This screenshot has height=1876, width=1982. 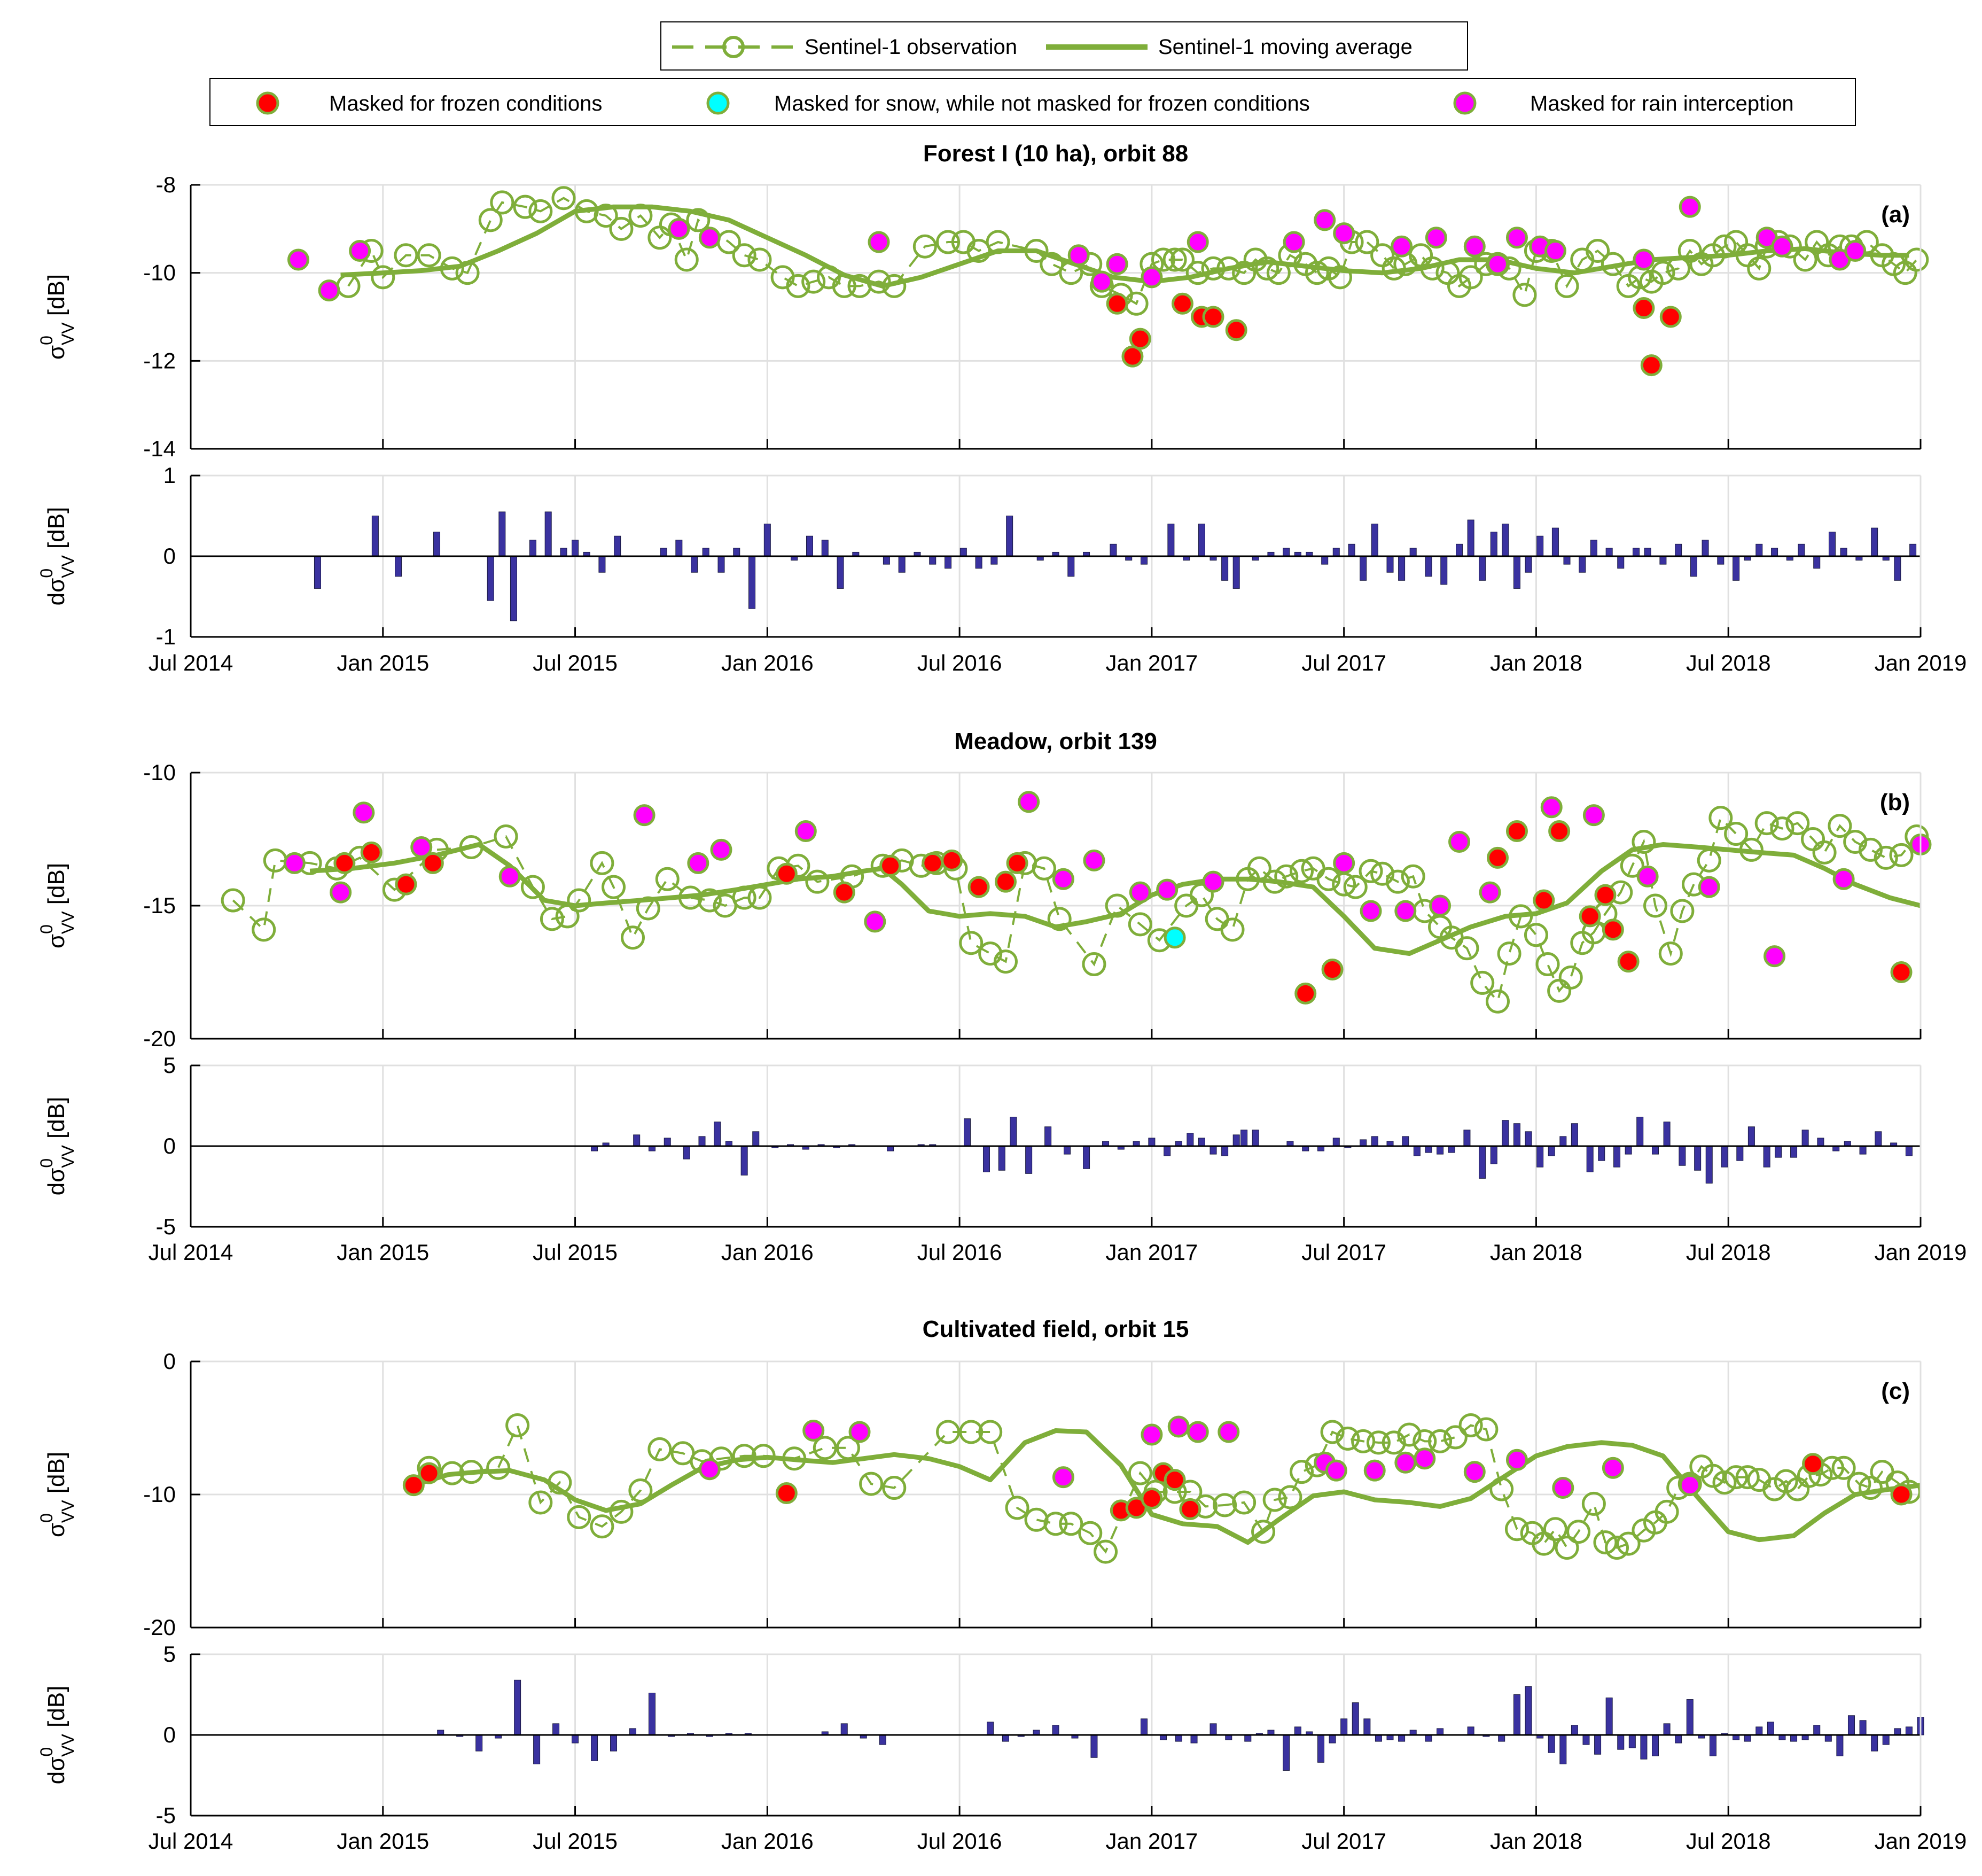 I want to click on x-tick-label: Jul 2018, so click(x=1728, y=662).